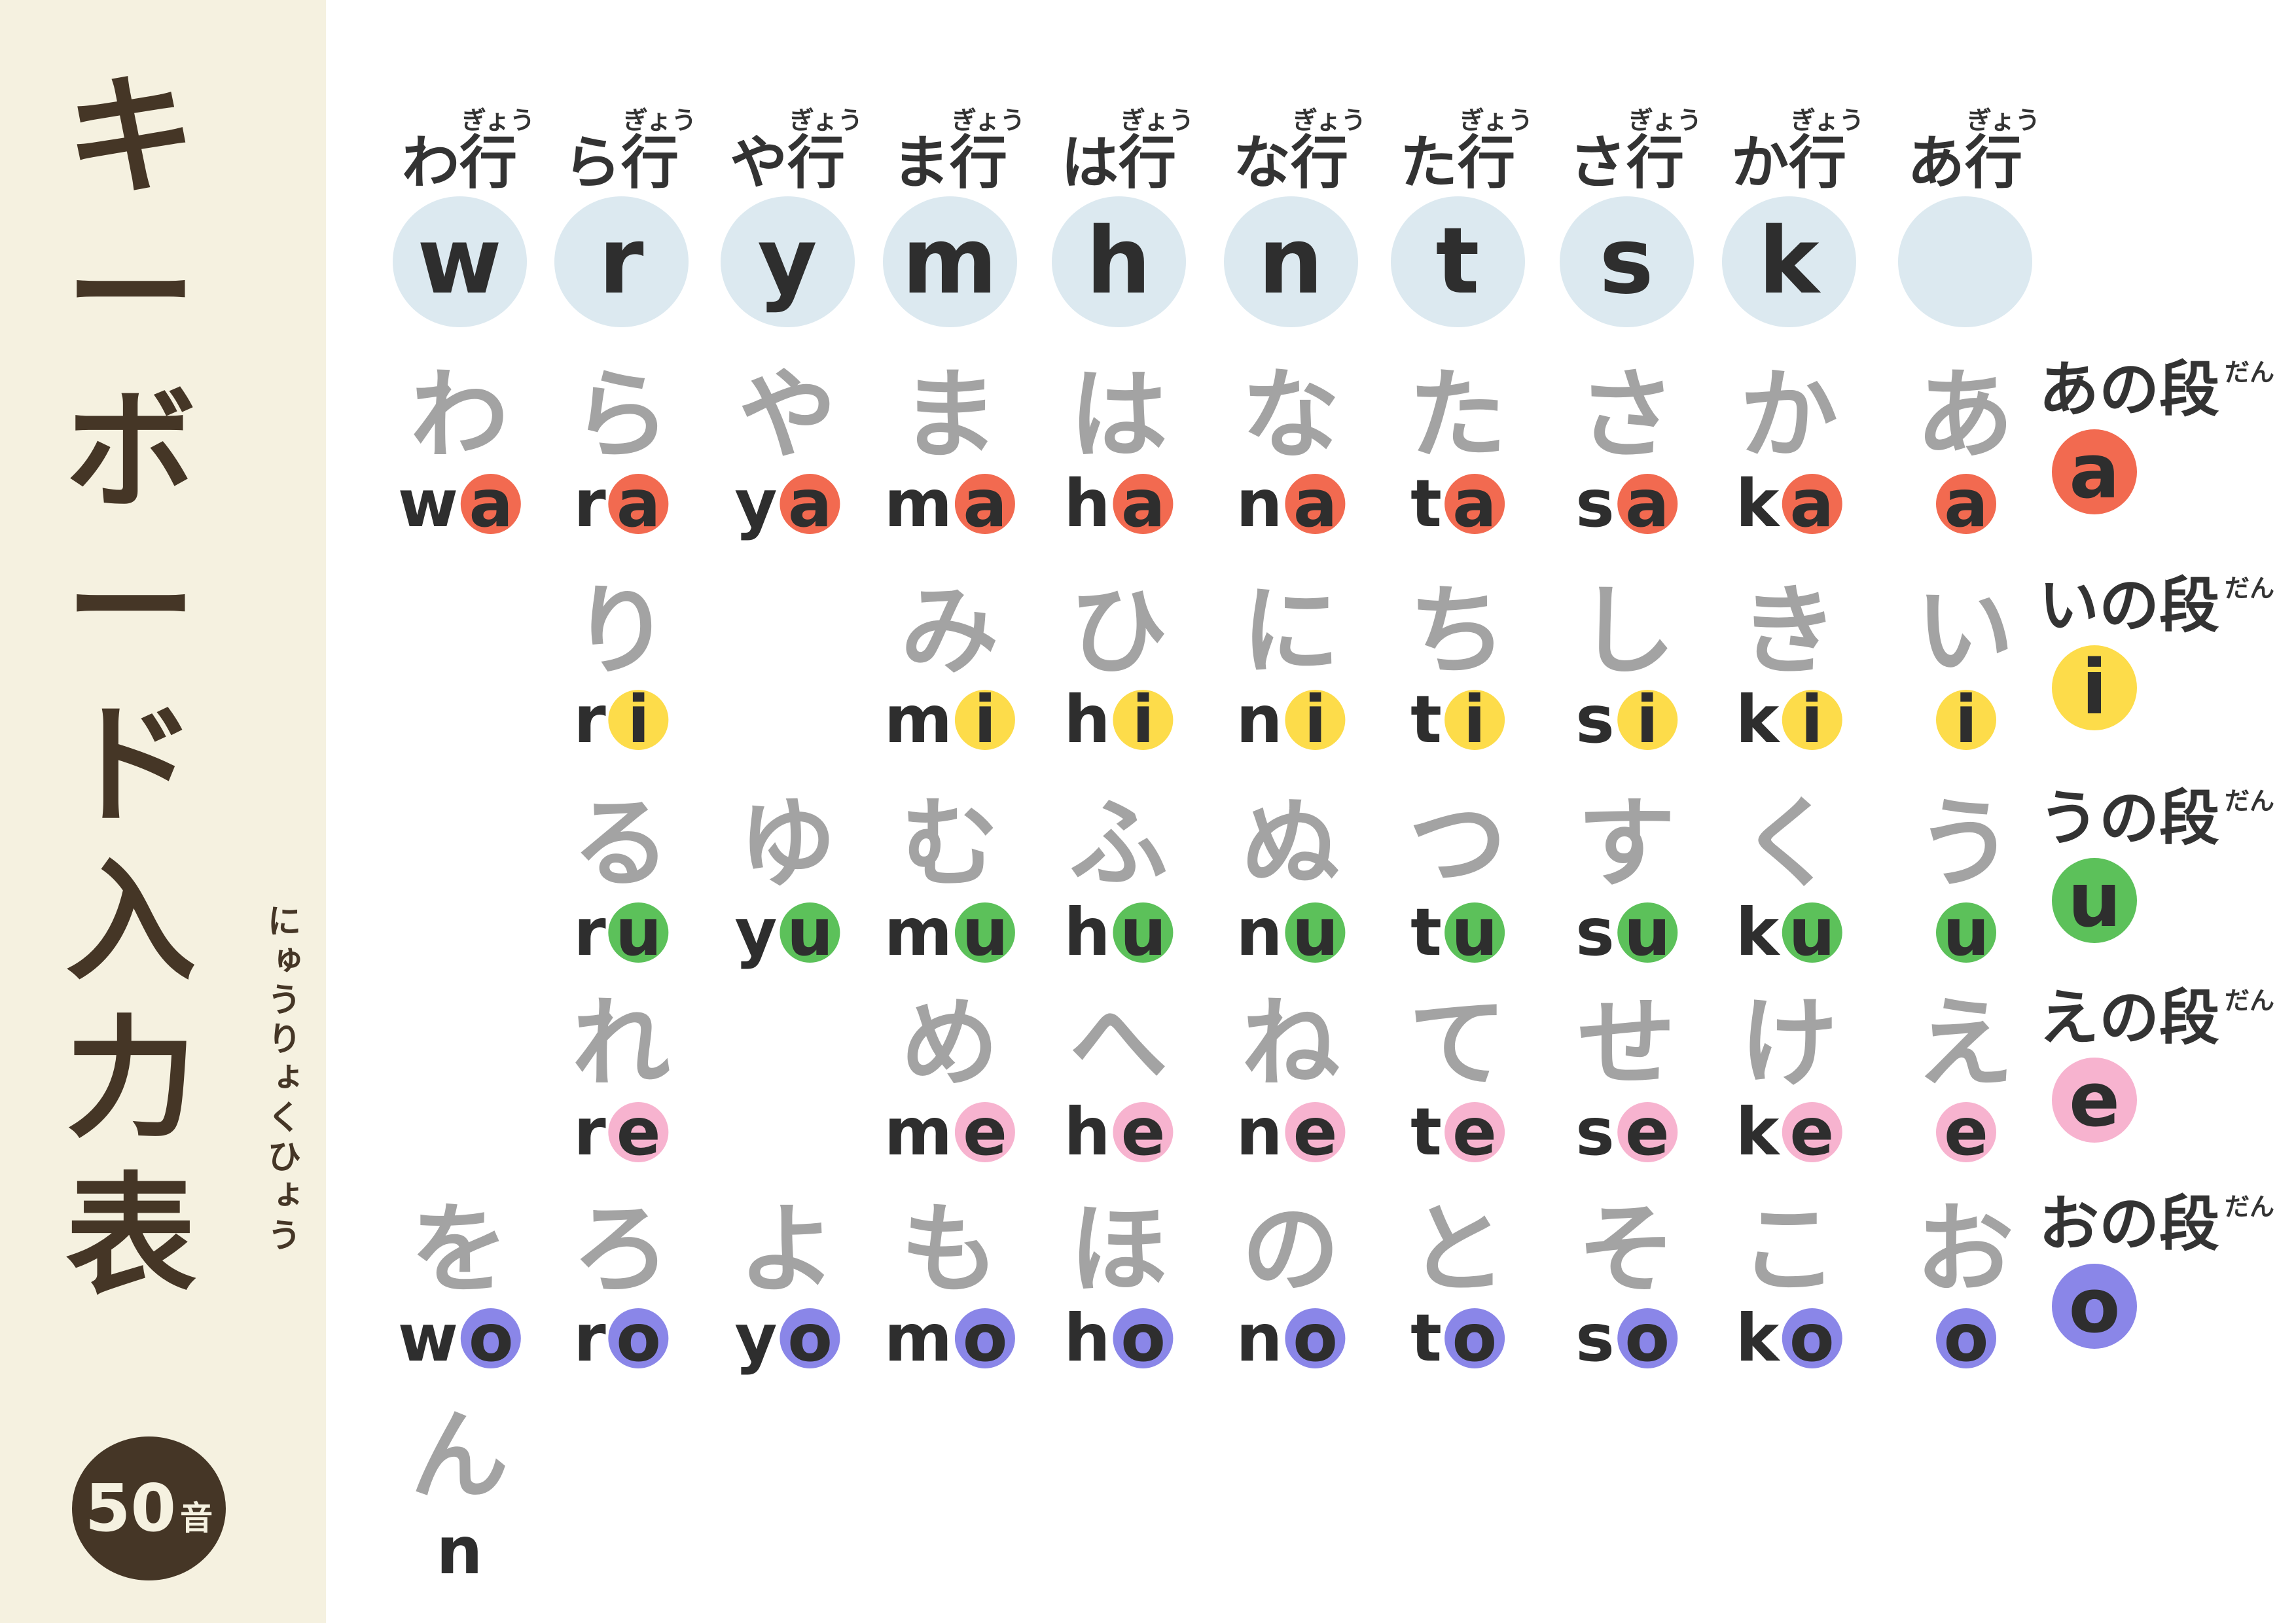 The image size is (2296, 1623). Describe the element at coordinates (1457, 1250) in the screenshot. I see `kana-to: と` at that location.